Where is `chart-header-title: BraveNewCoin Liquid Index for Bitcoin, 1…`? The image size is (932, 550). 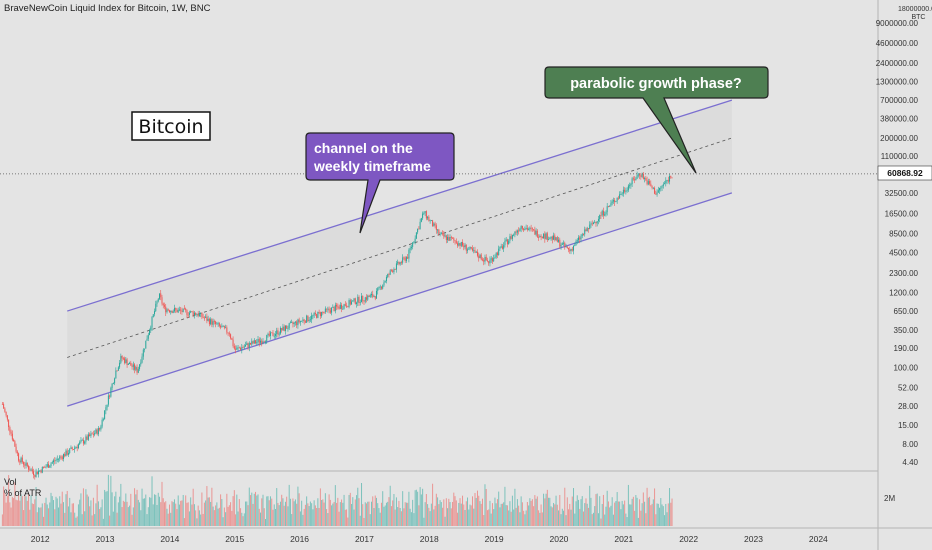 chart-header-title: BraveNewCoin Liquid Index for Bitcoin, 1… is located at coordinates (107, 8).